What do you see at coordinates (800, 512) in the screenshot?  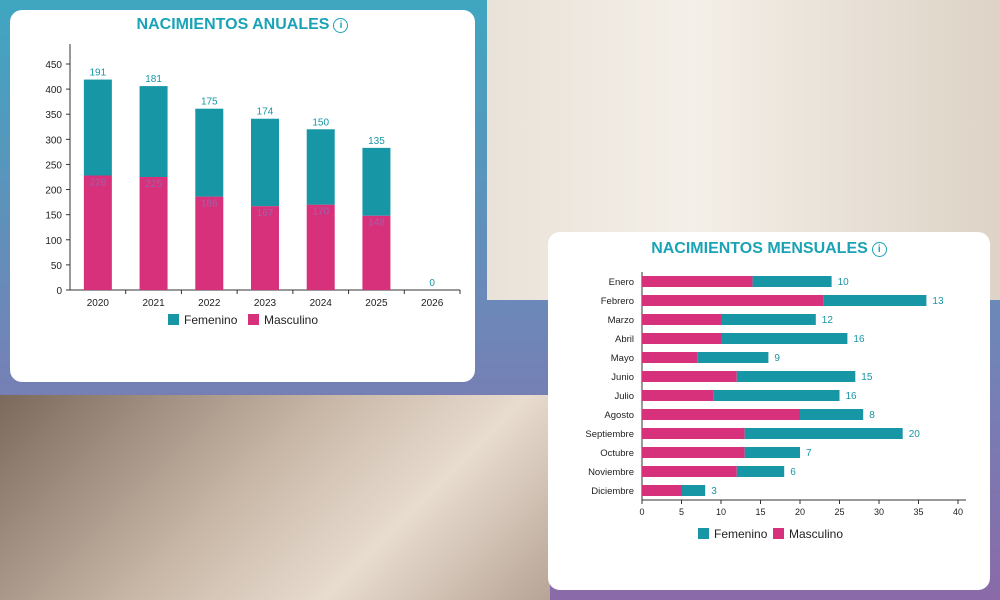 I see `x-tick-label: 20` at bounding box center [800, 512].